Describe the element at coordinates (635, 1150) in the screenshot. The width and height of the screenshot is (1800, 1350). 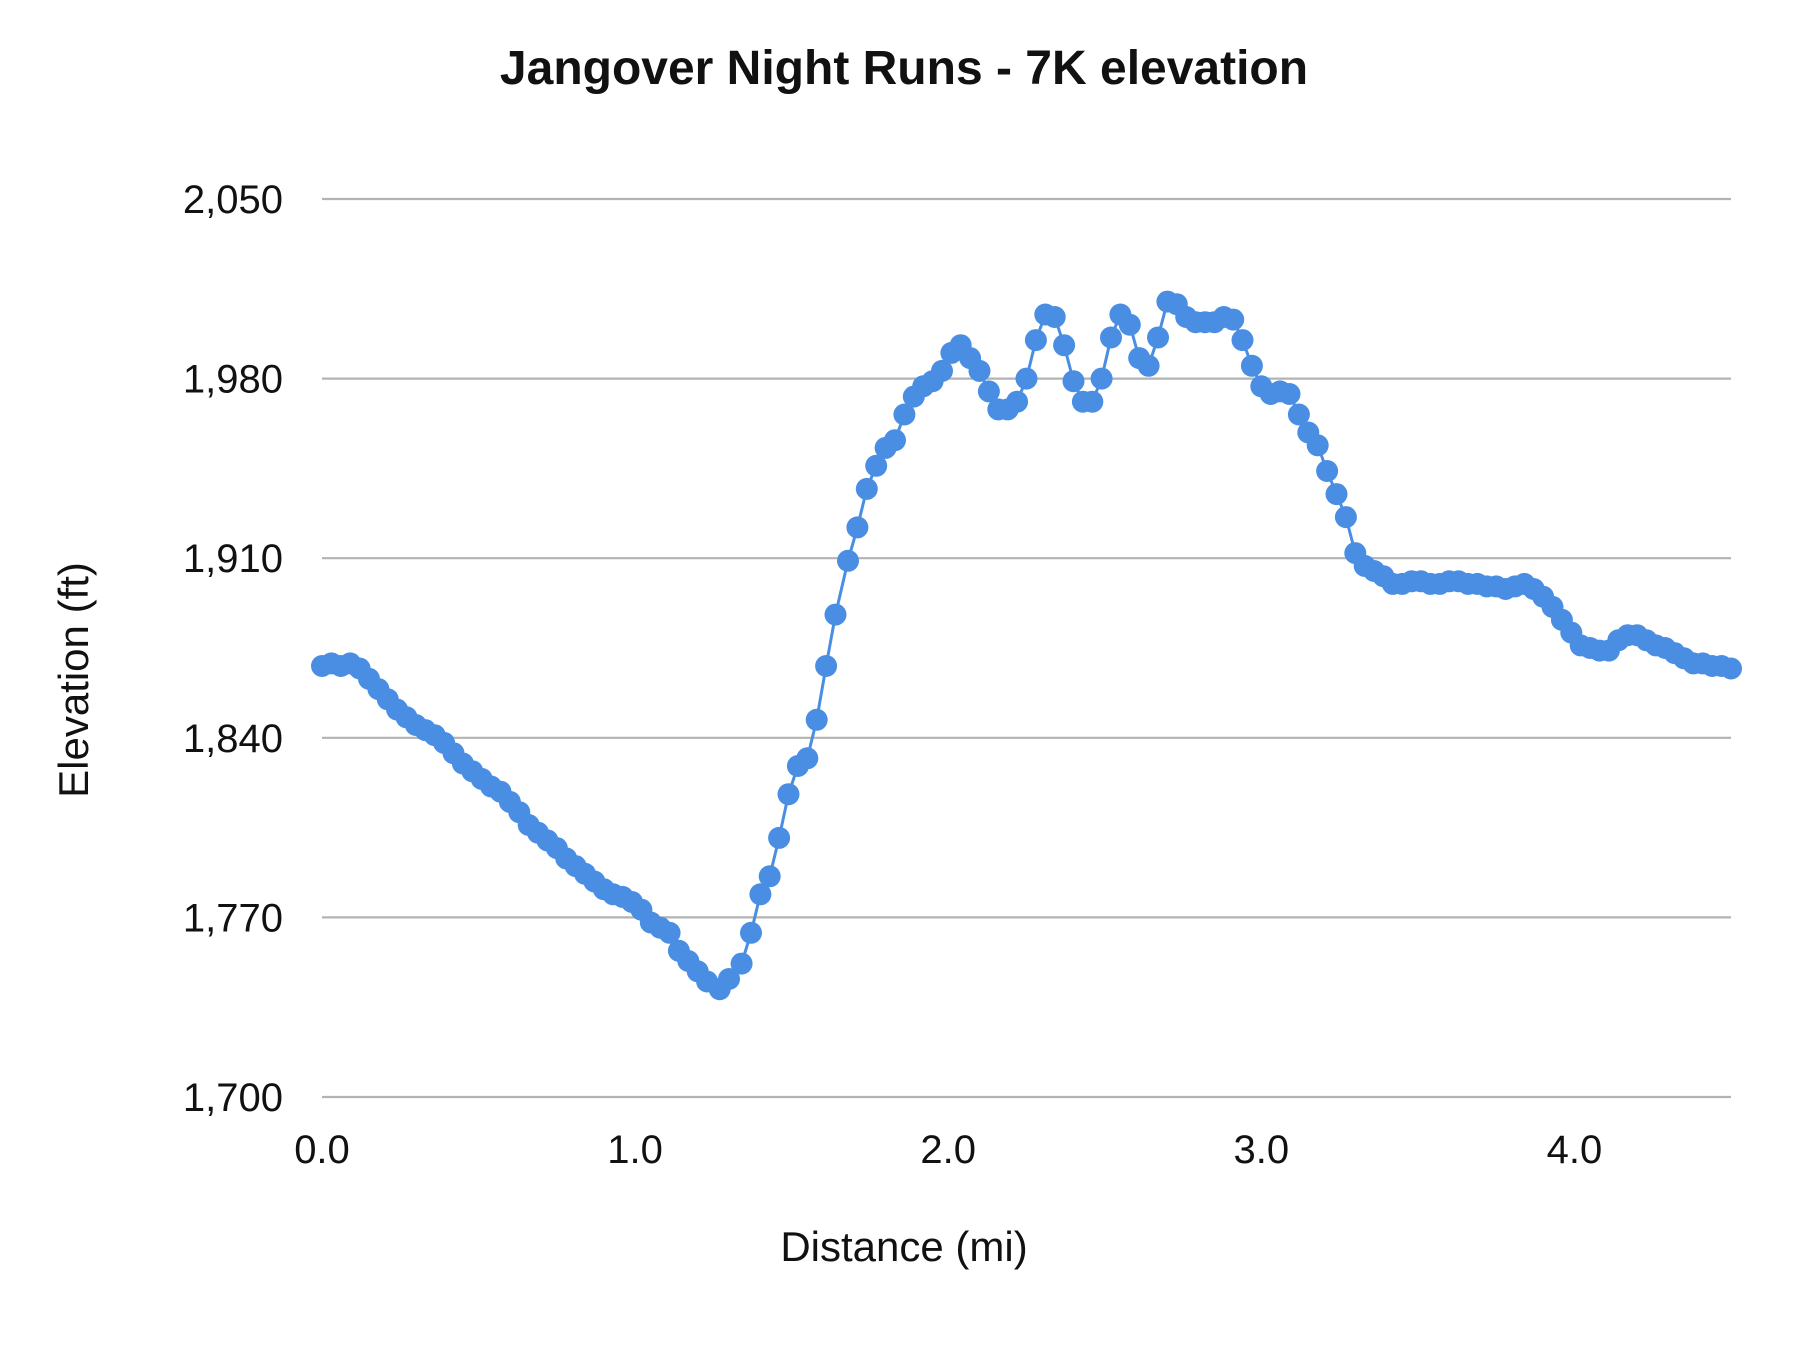
I see `x-tick-label: 1.0` at that location.